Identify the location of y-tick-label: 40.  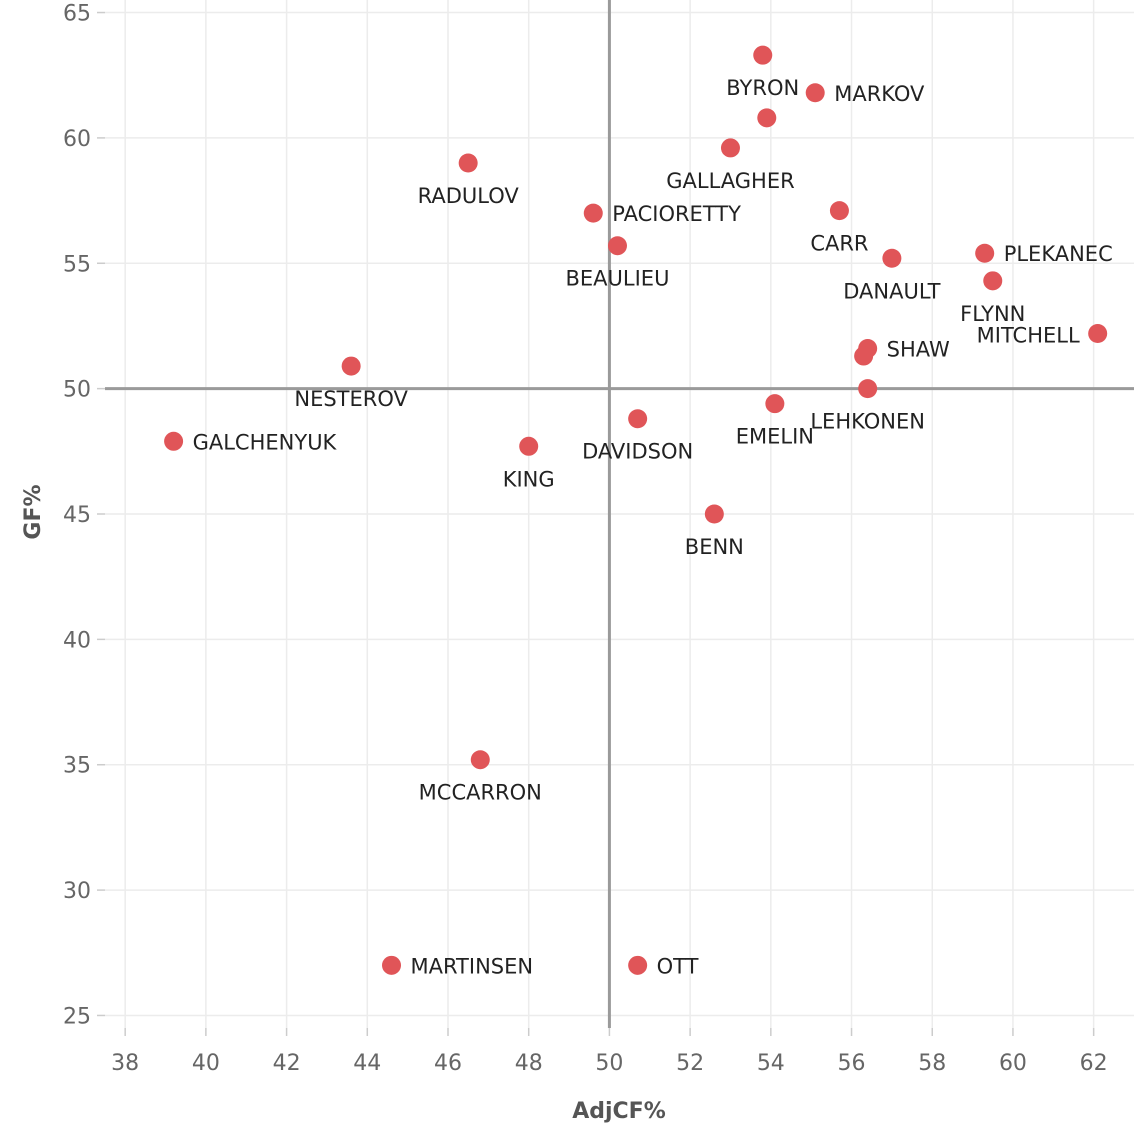
(77, 640).